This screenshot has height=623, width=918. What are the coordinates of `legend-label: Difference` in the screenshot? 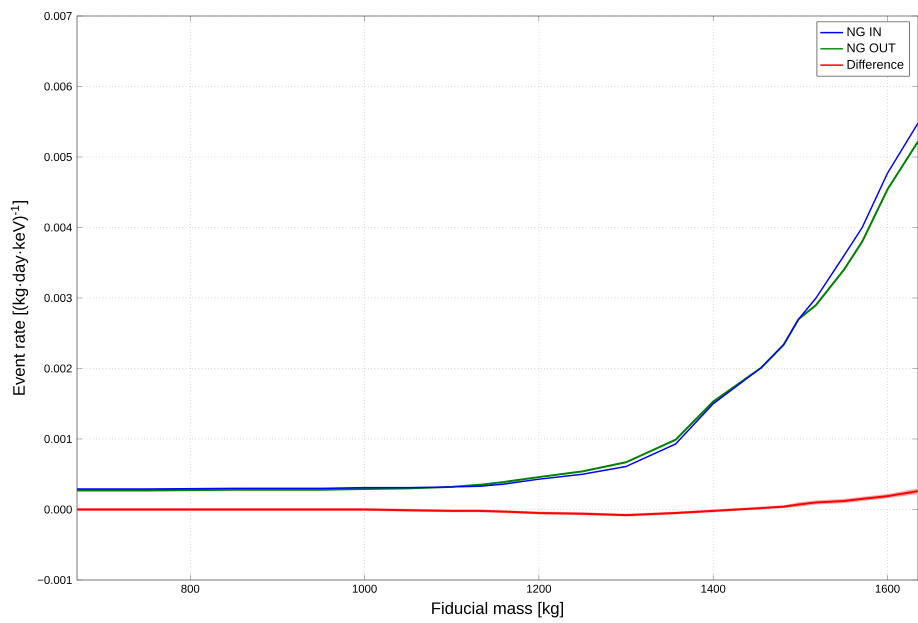 It's located at (876, 64).